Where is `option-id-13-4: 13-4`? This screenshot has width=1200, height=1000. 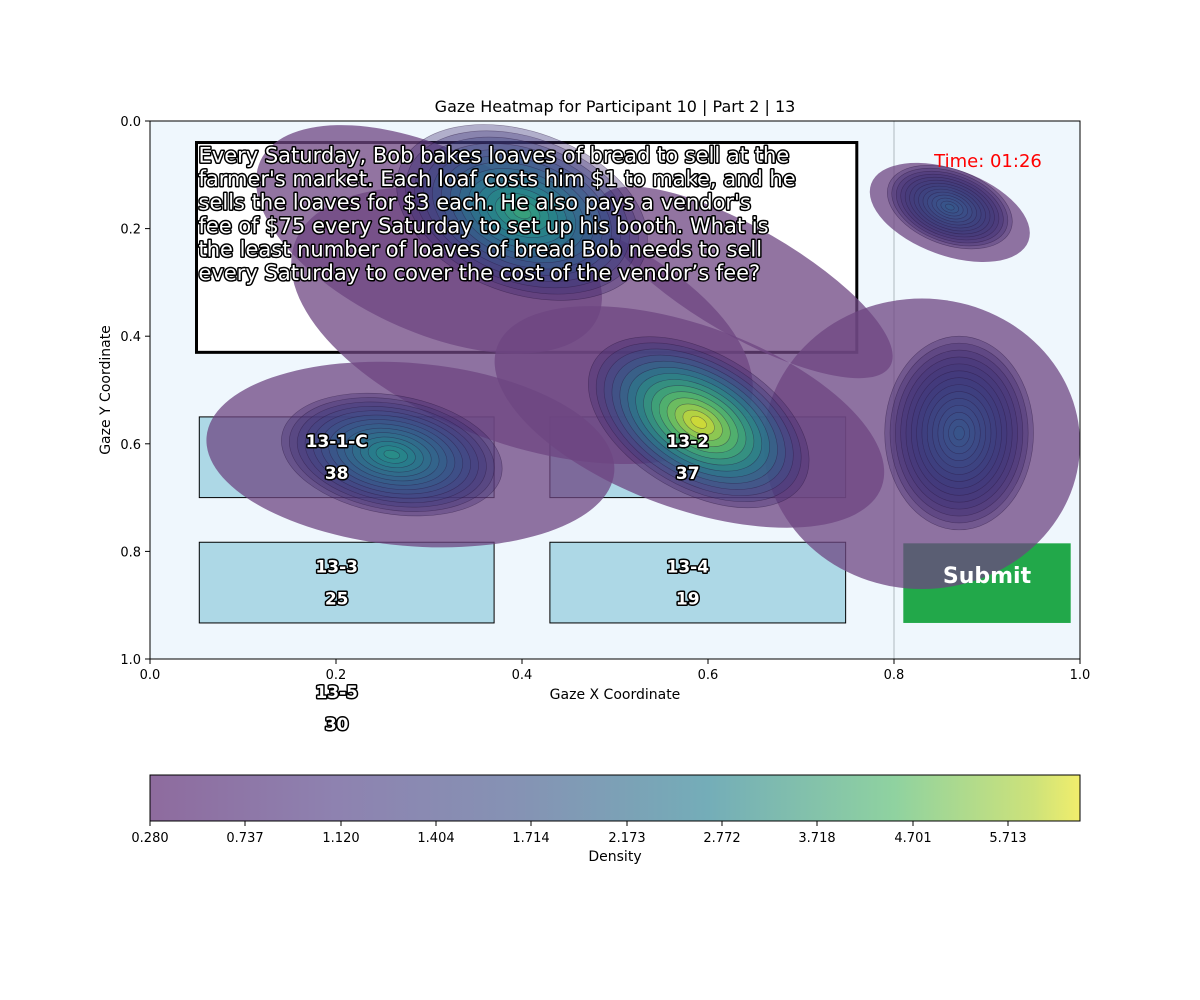
option-id-13-4: 13-4 is located at coordinates (687, 567).